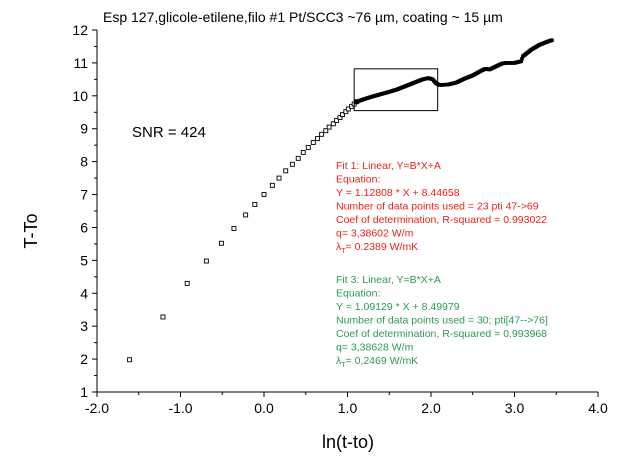  What do you see at coordinates (375, 348) in the screenshot?
I see `fit-line: q= 3,38628 W/m` at bounding box center [375, 348].